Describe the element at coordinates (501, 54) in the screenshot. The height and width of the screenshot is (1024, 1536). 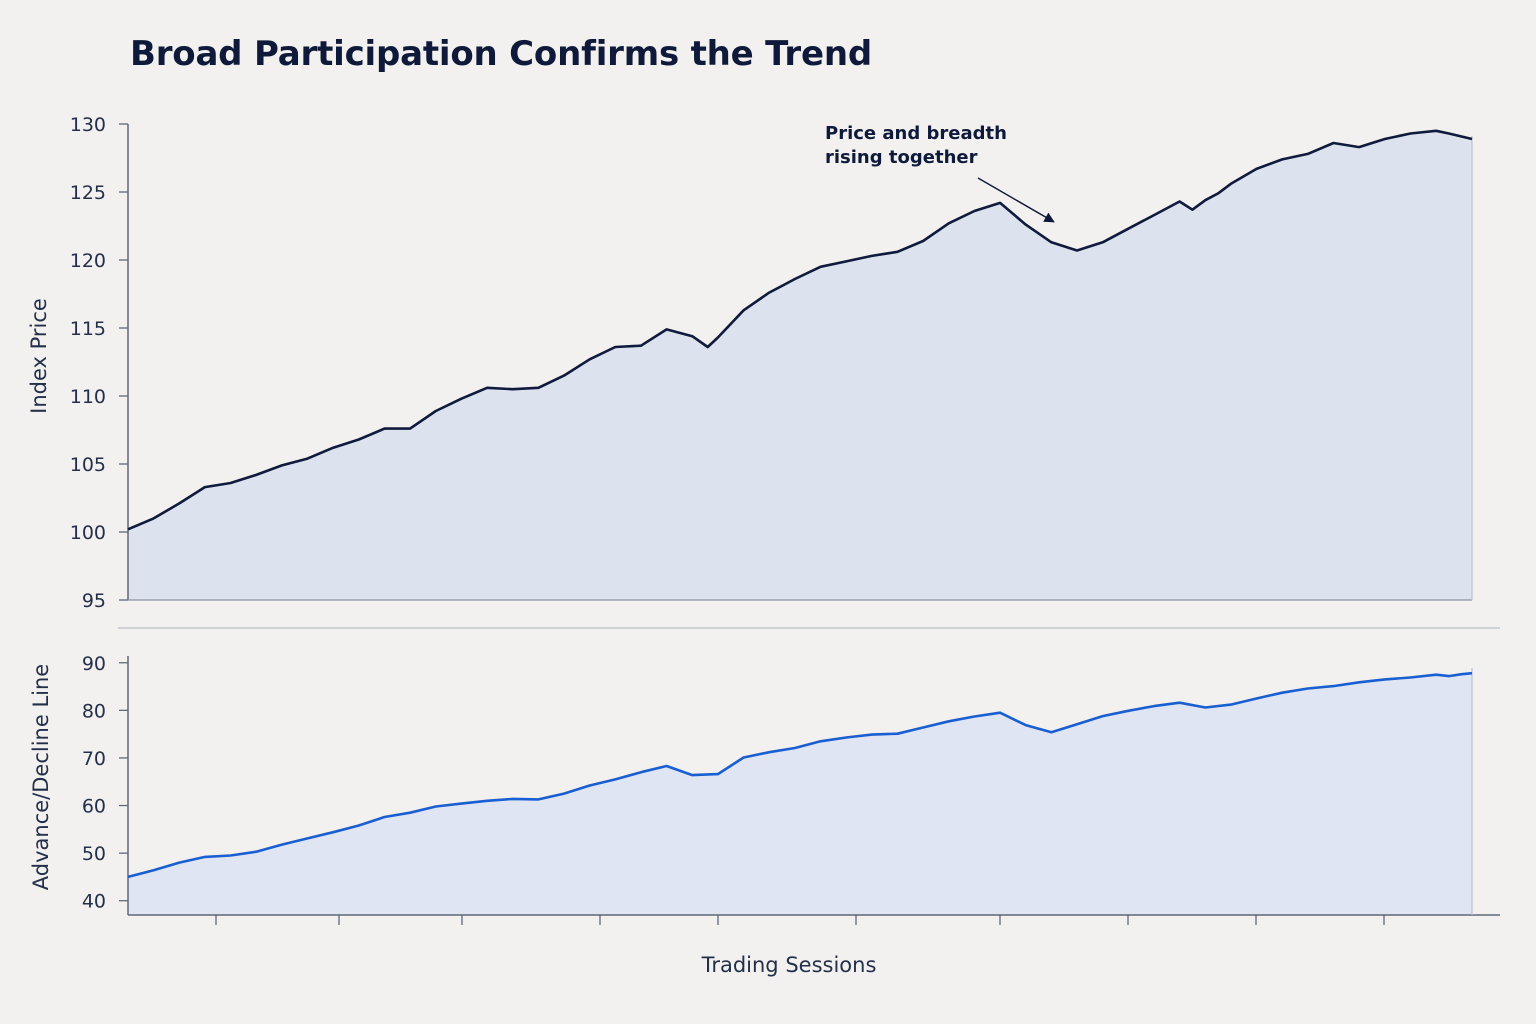
I see `chart-title: Broad Participation Confirms the Trend` at that location.